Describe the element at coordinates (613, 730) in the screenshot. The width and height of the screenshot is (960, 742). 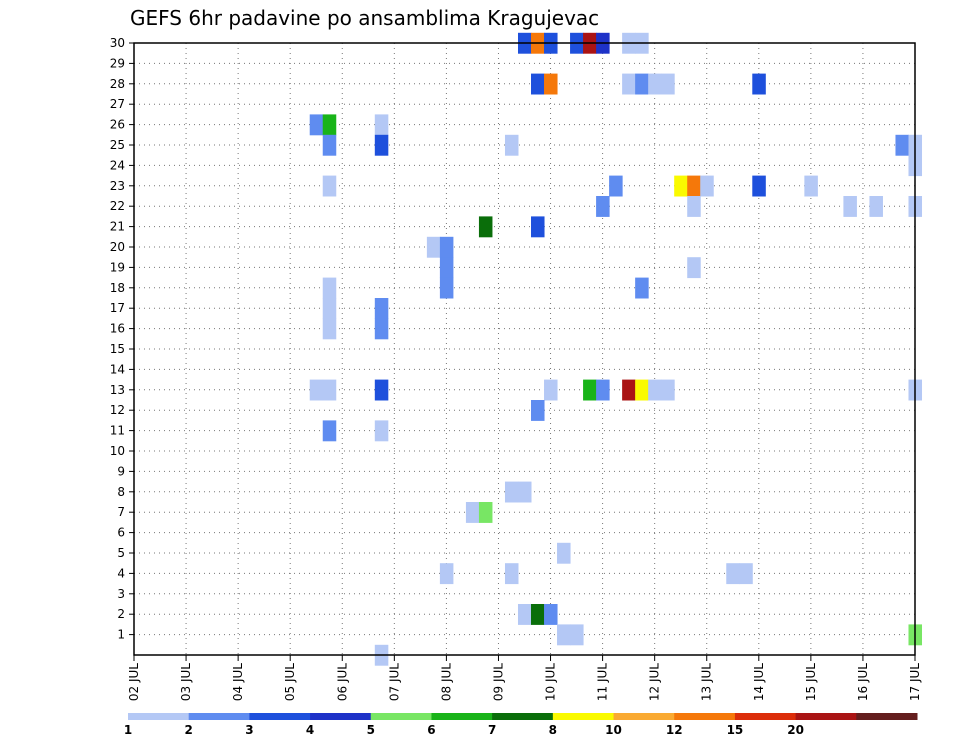
I see `colorbar-label: 10` at that location.